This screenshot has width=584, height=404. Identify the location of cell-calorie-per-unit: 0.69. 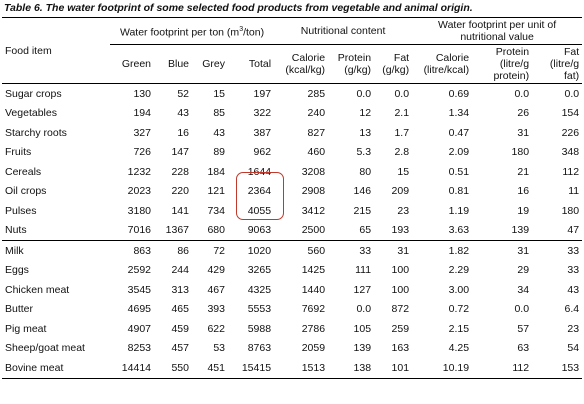
(442, 93).